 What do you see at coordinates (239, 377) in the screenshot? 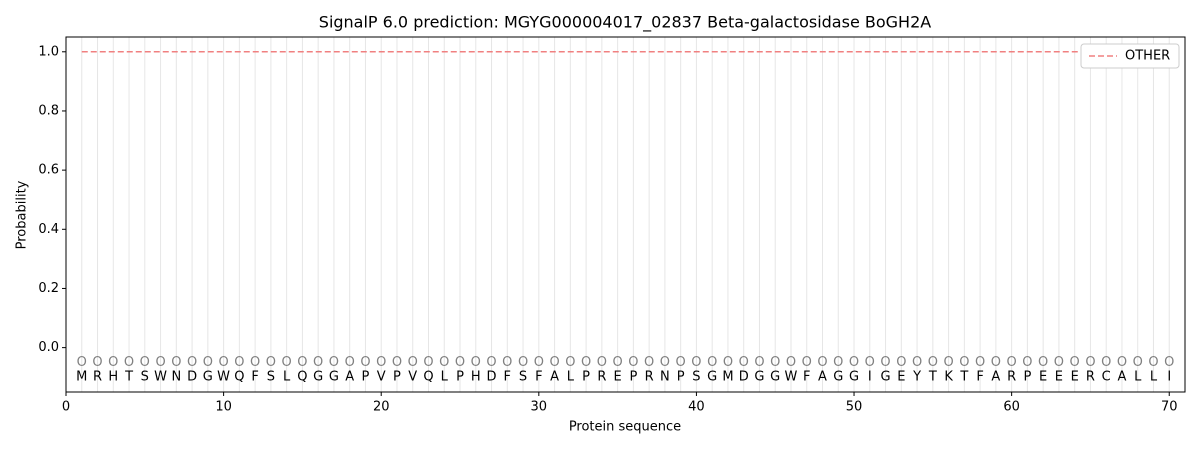
I see `residue: Q` at bounding box center [239, 377].